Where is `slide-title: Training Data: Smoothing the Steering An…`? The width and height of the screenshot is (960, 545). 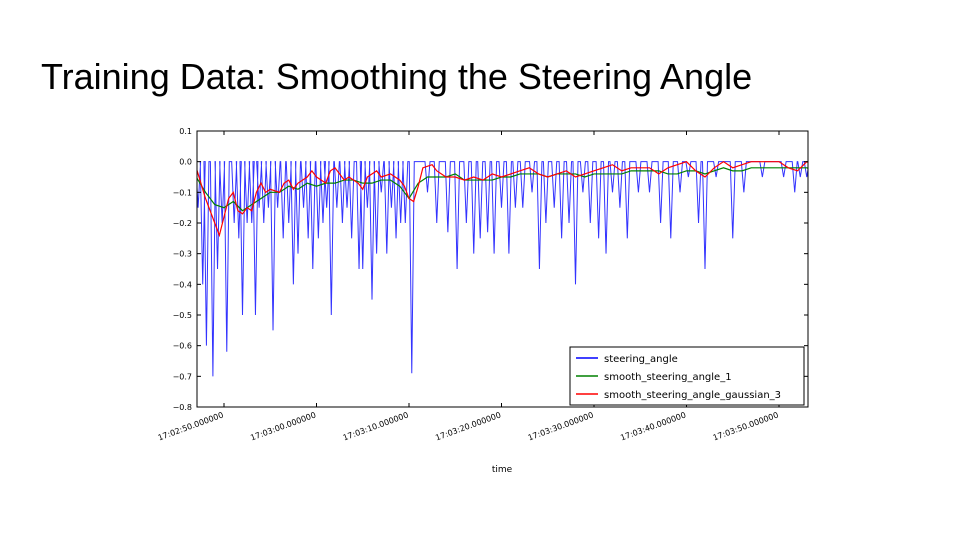
slide-title: Training Data: Smoothing the Steering An… is located at coordinates (397, 76).